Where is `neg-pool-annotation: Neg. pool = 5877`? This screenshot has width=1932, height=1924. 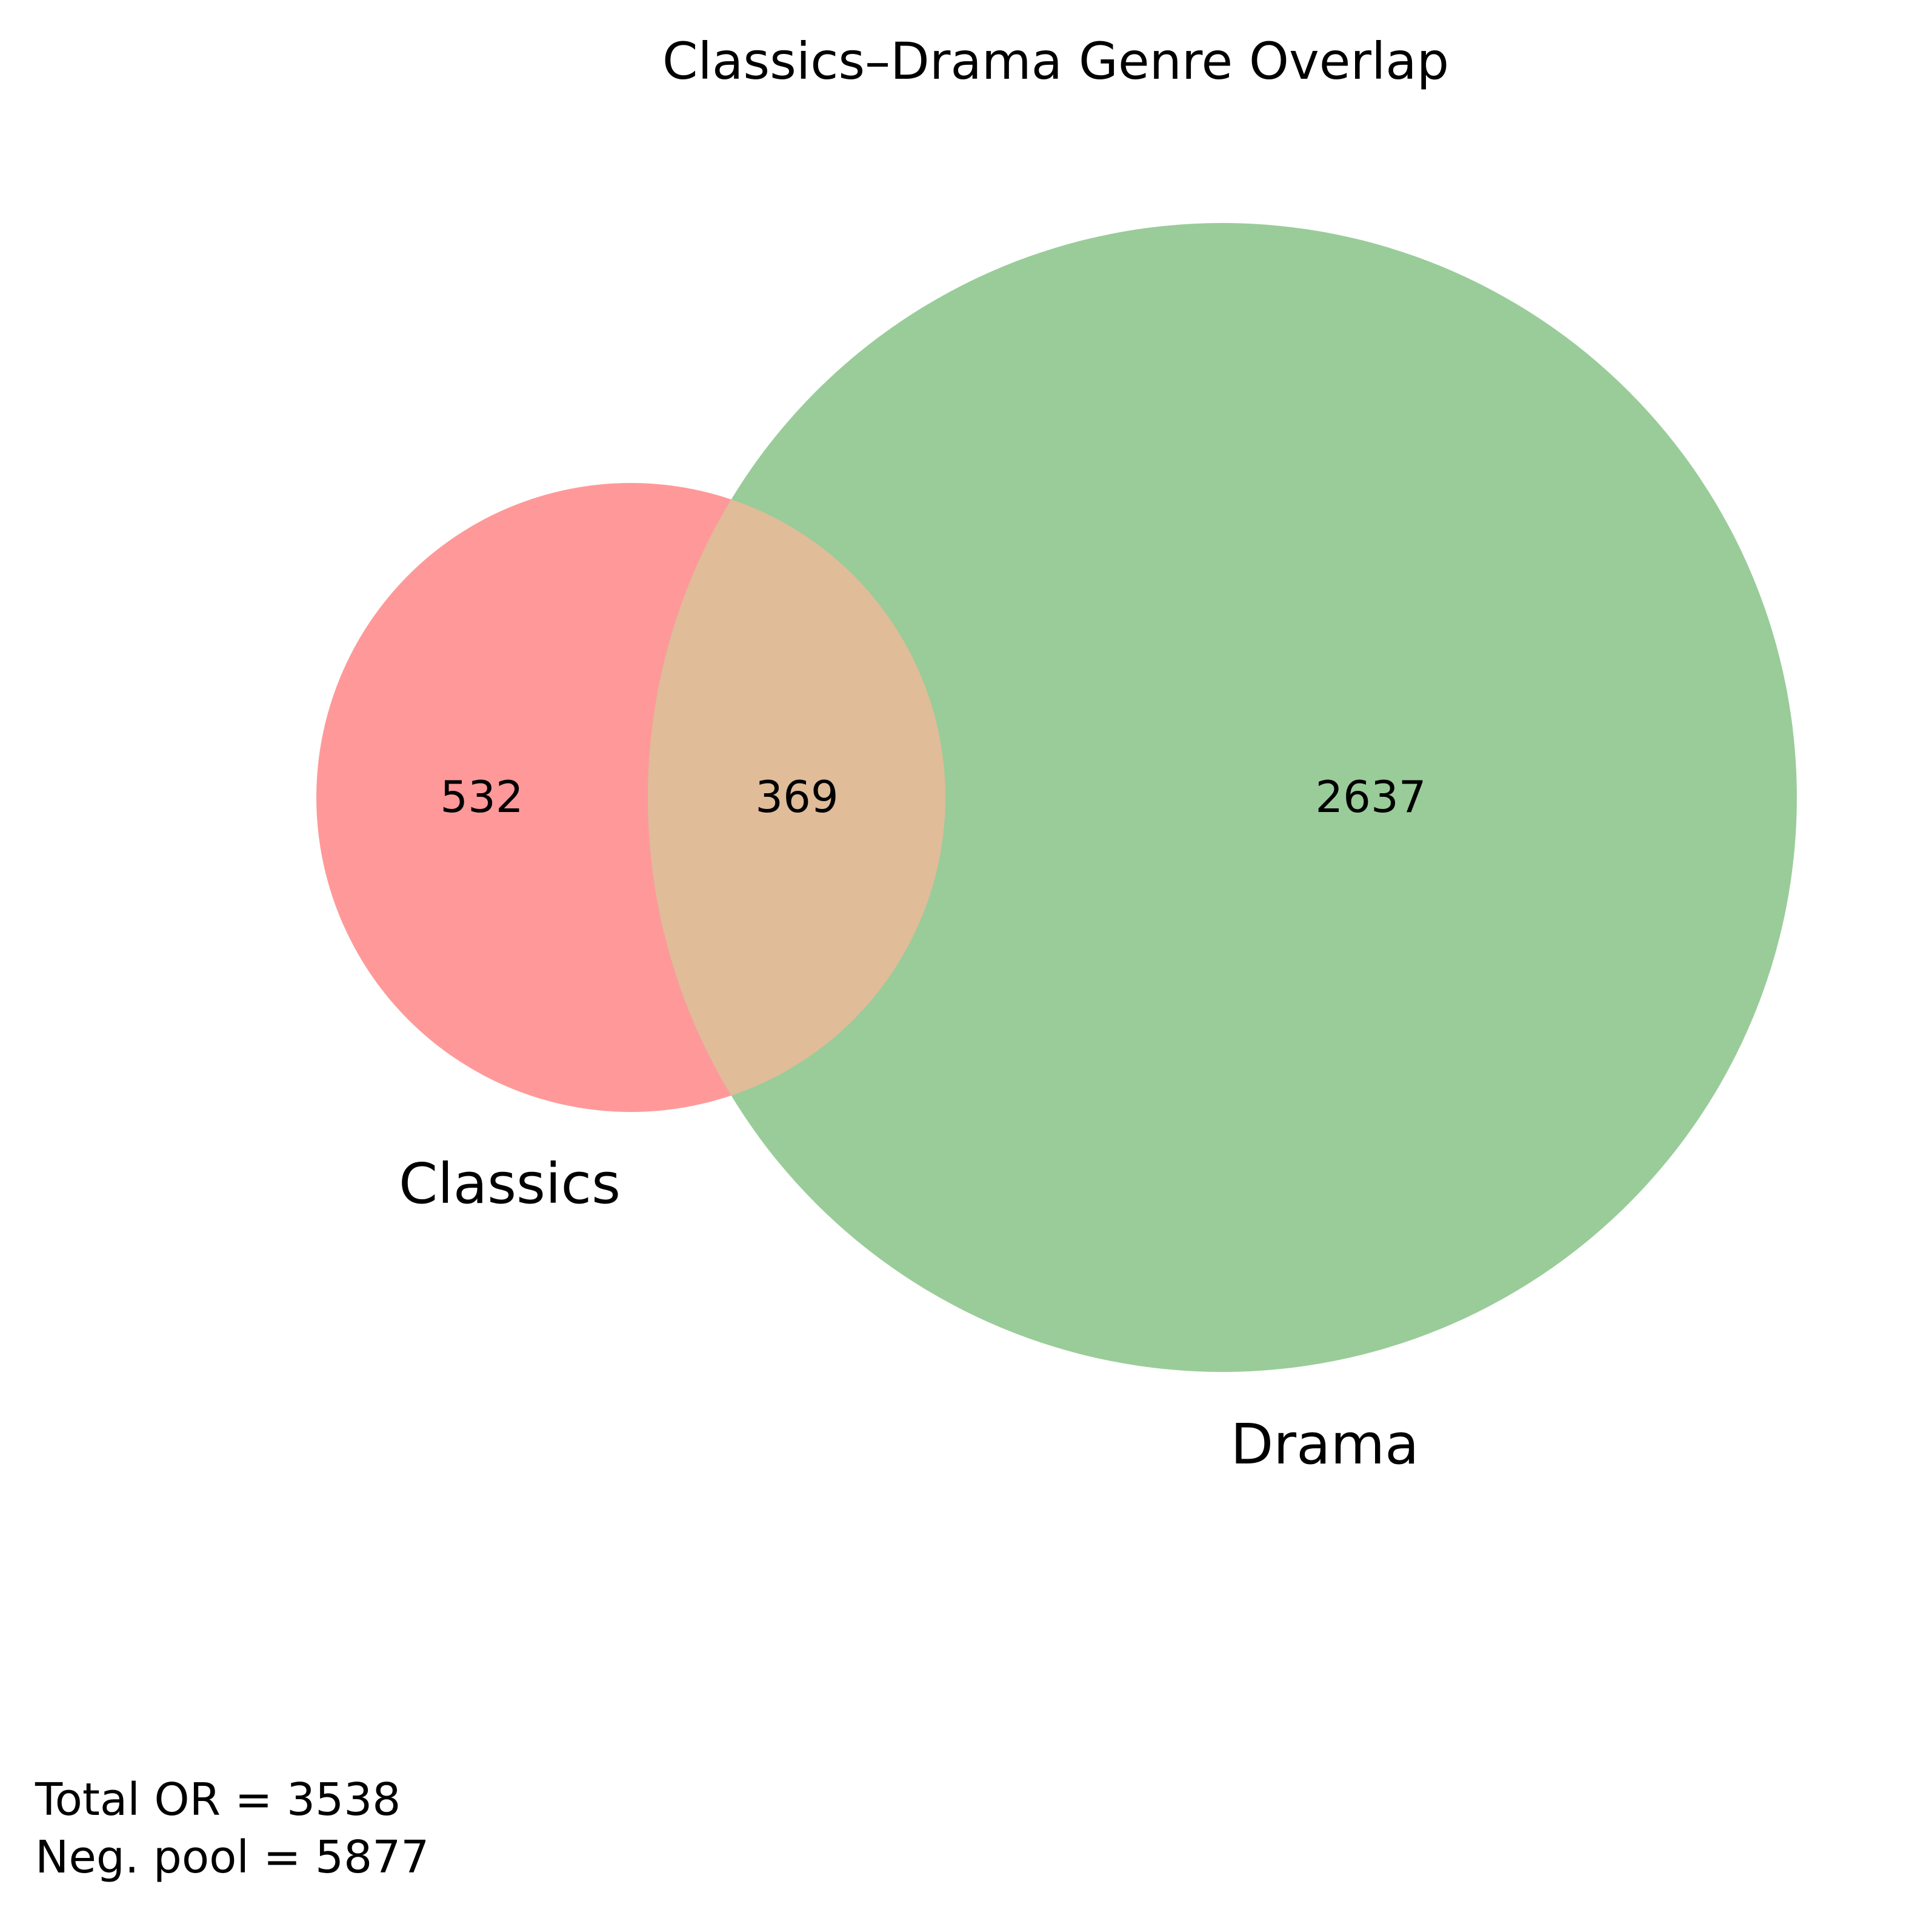 neg-pool-annotation: Neg. pool = 5877 is located at coordinates (232, 1857).